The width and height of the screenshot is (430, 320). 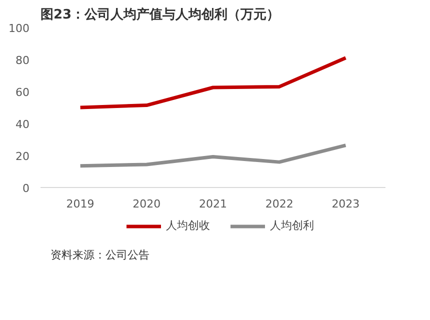 What do you see at coordinates (26, 188) in the screenshot?
I see `y-tick-label: 0` at bounding box center [26, 188].